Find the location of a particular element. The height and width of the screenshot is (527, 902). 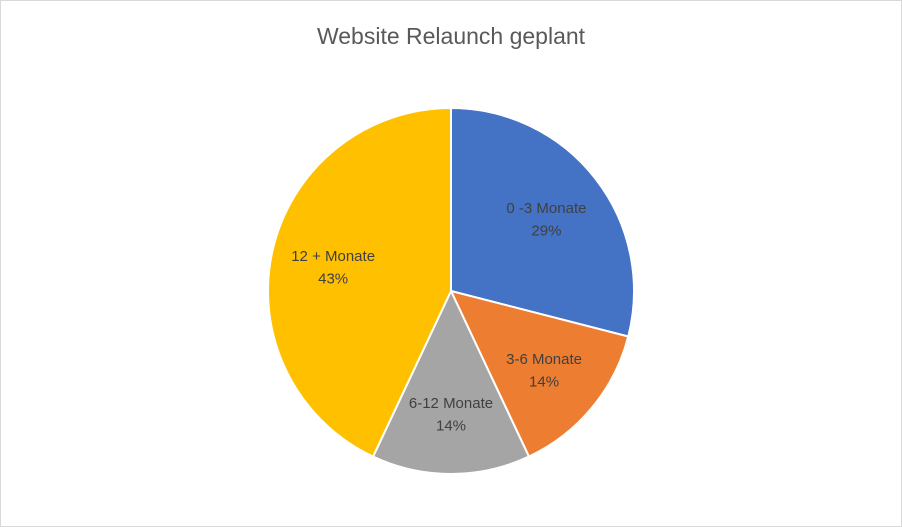

slice-name: 12 + Monate is located at coordinates (333, 256).